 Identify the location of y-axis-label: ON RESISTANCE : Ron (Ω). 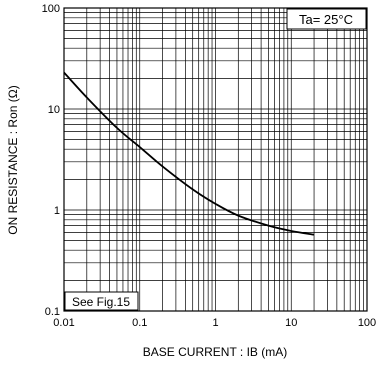
(13, 159).